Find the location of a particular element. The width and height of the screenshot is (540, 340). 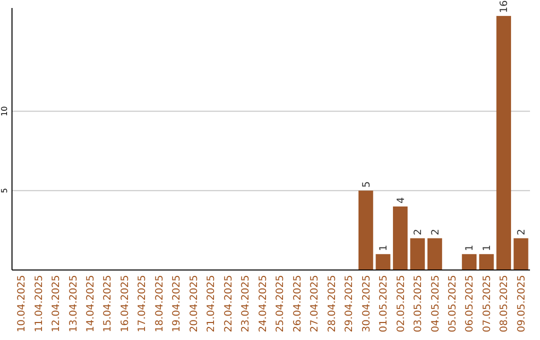

x-tick-label: 06.05.2025 is located at coordinates (470, 303).